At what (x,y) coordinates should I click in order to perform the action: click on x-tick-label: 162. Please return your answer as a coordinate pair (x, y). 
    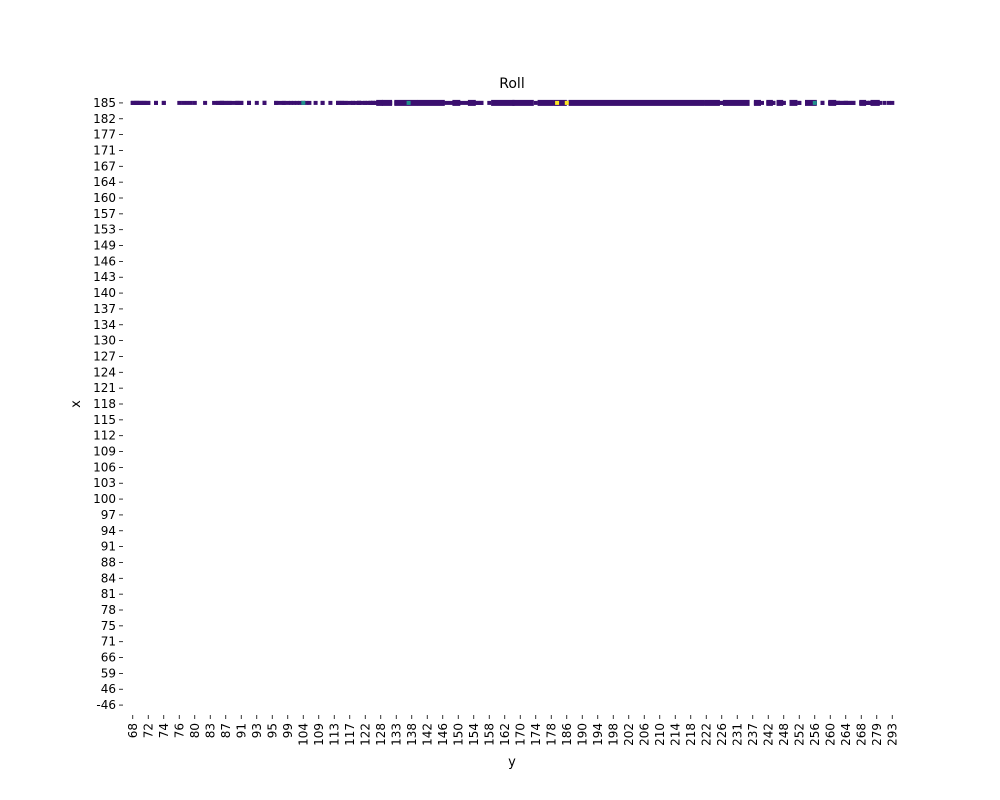
    Looking at the image, I should click on (505, 734).